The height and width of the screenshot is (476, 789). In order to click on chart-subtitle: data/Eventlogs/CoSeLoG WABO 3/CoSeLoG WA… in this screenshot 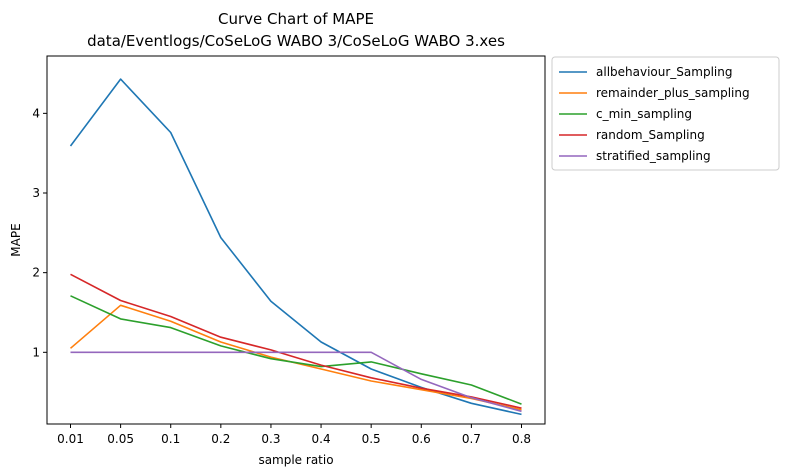, I will do `click(296, 41)`.